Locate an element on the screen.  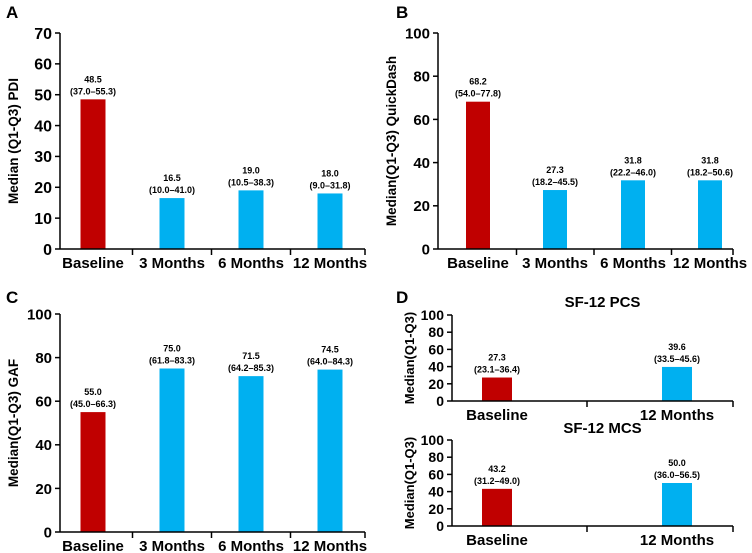
data-label-1: 75.0 (61.8–83.3) is located at coordinates (172, 355).